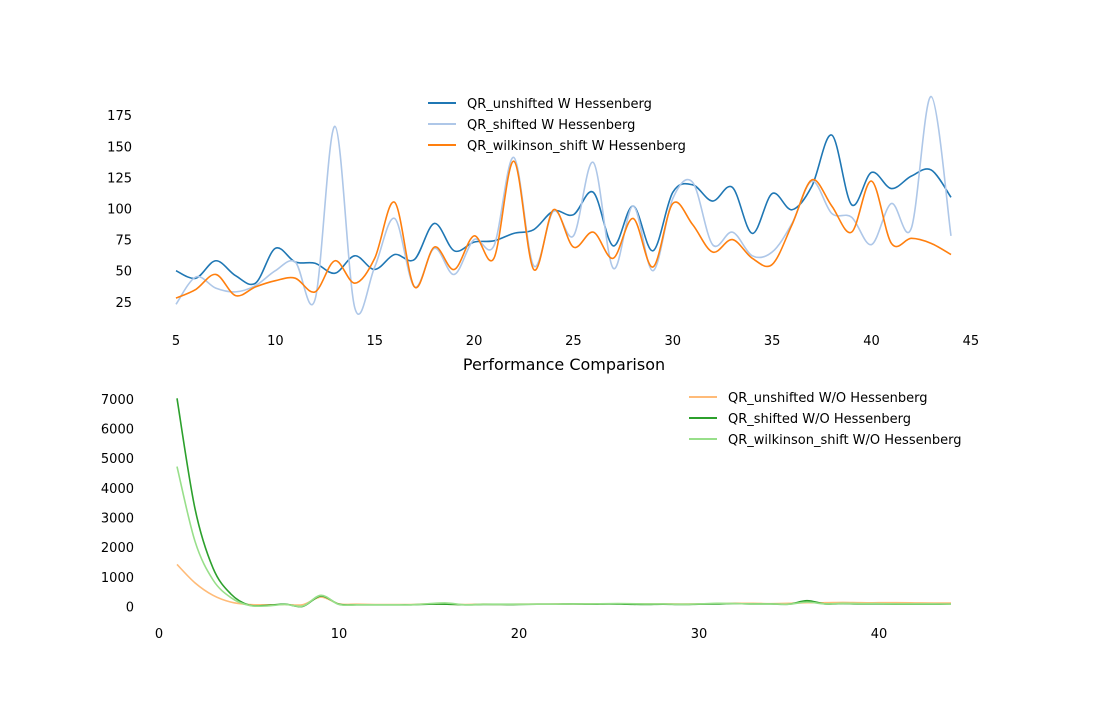  Describe the element at coordinates (827, 398) in the screenshot. I see `legend-label: QR_unshifted W/O Hessenberg` at that location.